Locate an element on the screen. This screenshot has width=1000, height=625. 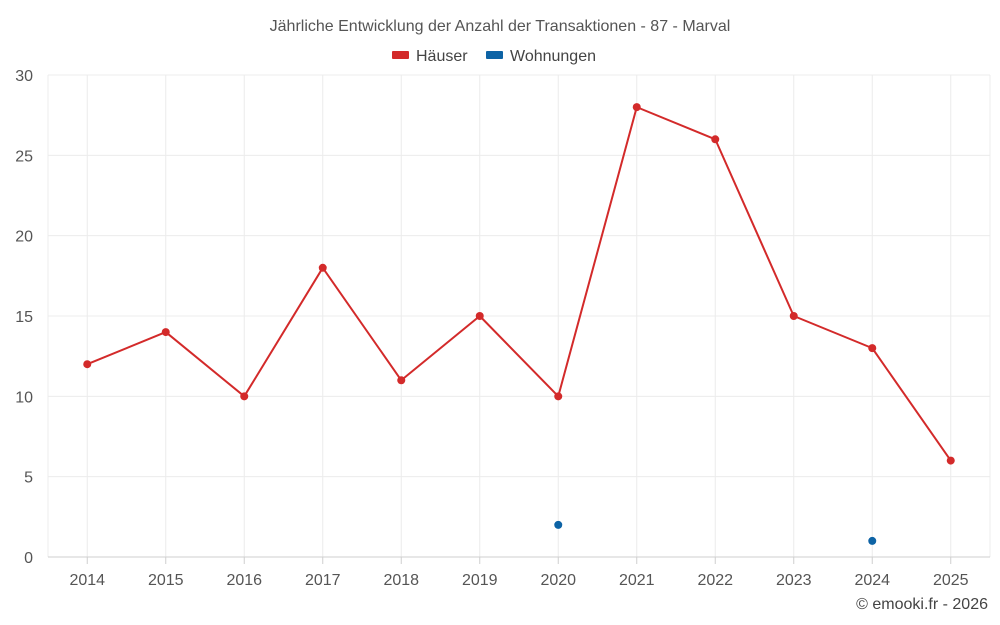
legend-label: Häuser is located at coordinates (442, 56).